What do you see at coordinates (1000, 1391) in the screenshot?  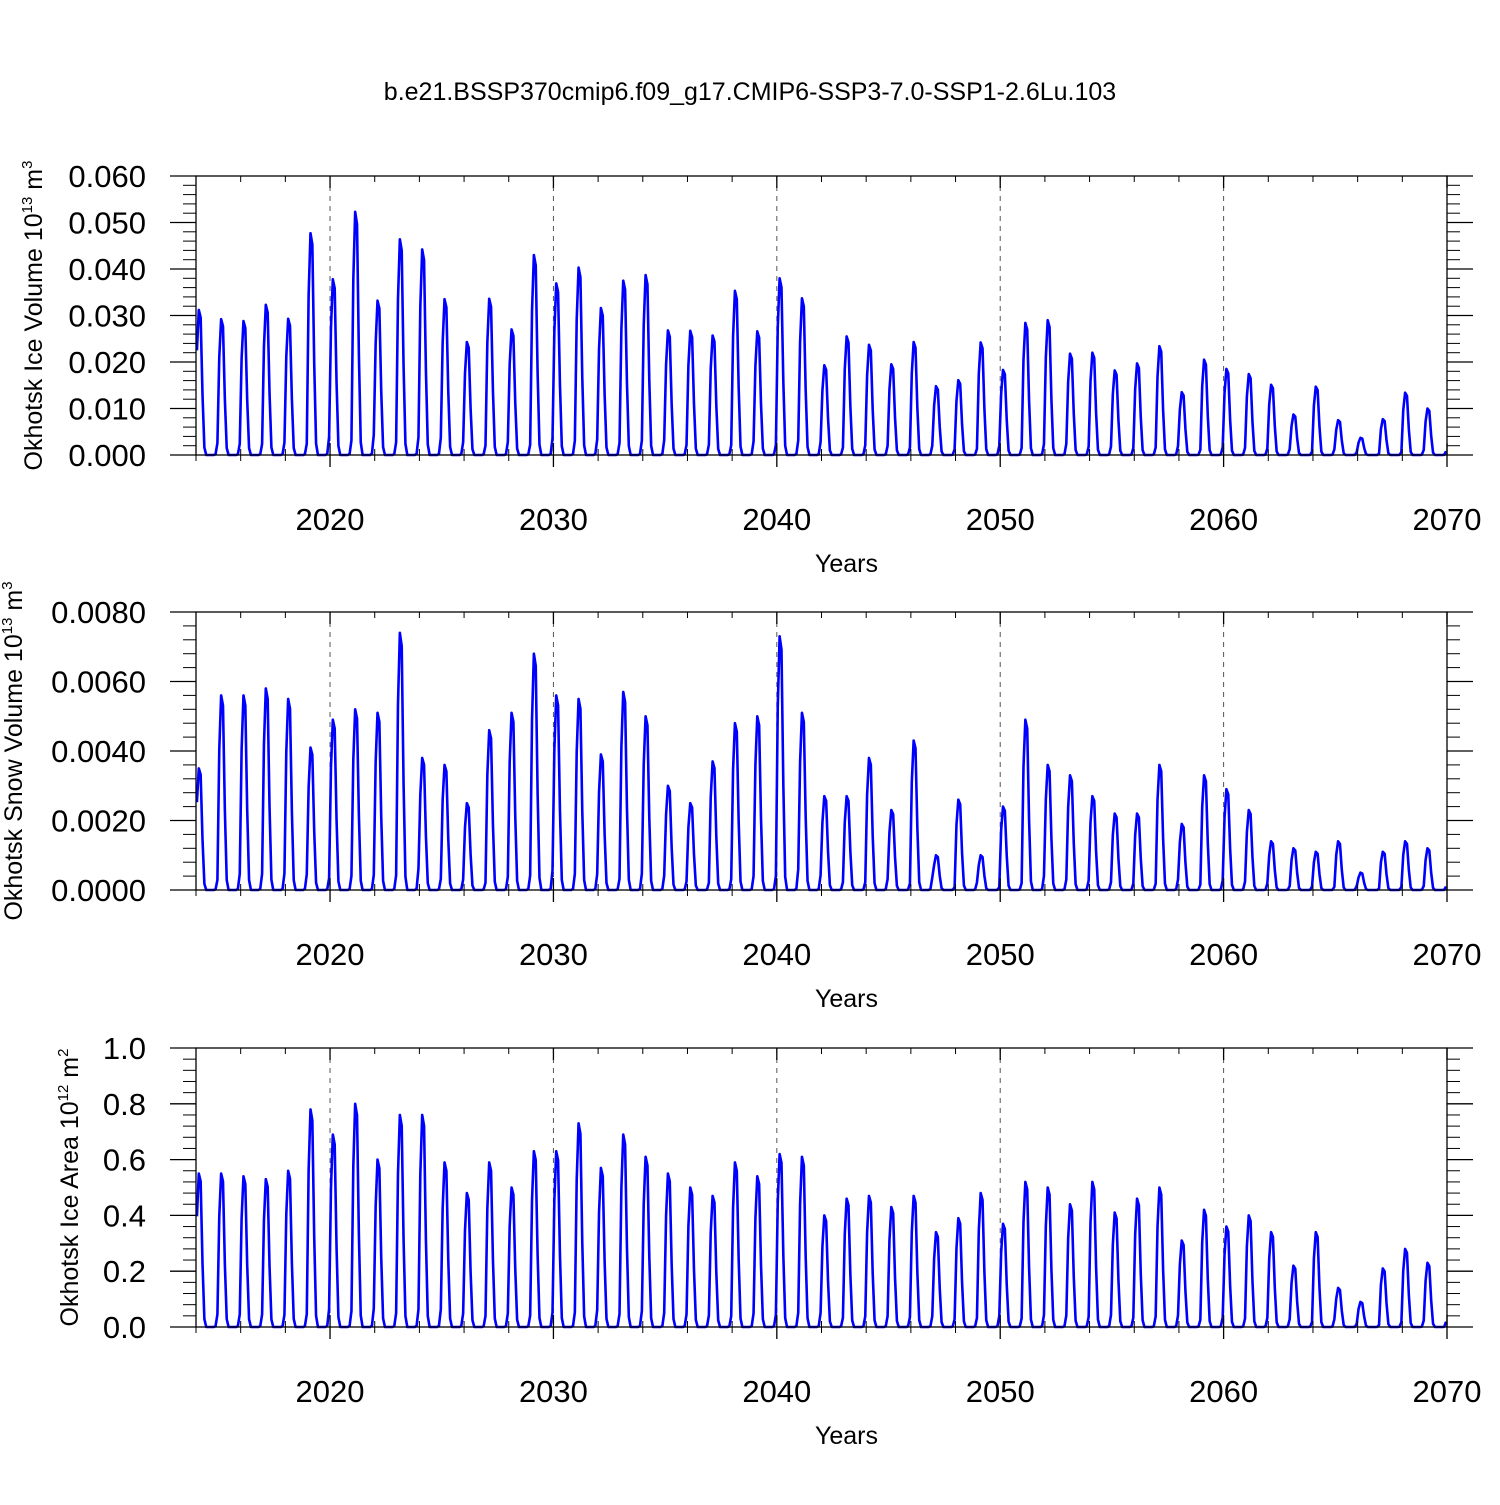 I see `ice-area-xtick-label: 2050` at bounding box center [1000, 1391].